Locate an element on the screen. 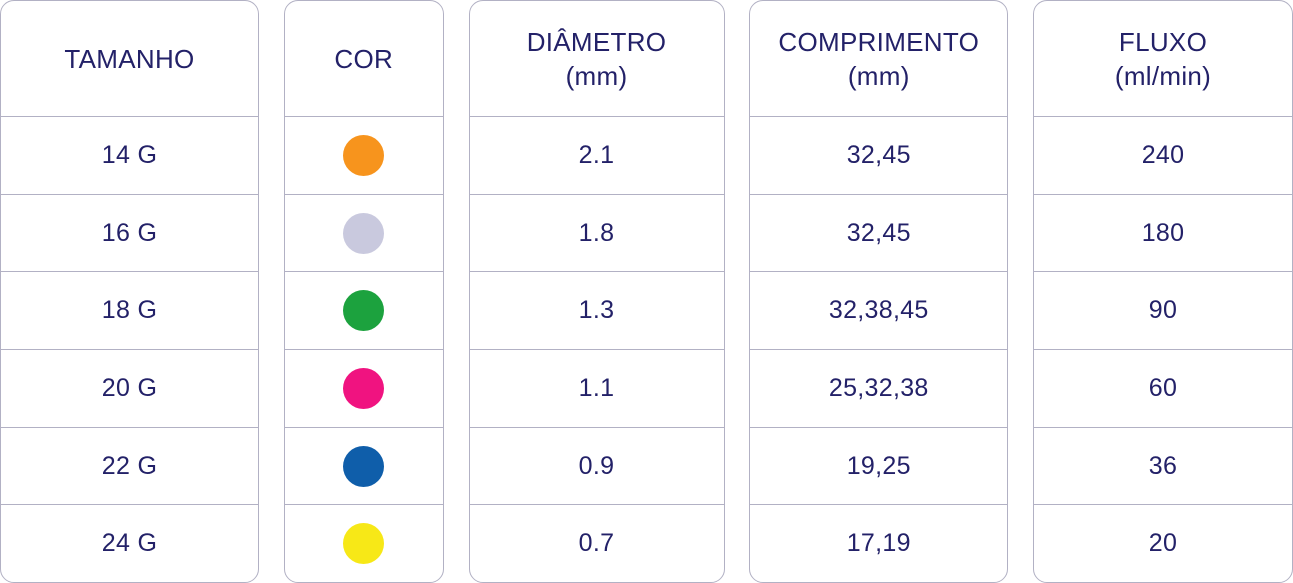 Image resolution: width=1293 pixels, height=583 pixels. color-dot-green is located at coordinates (364, 311).